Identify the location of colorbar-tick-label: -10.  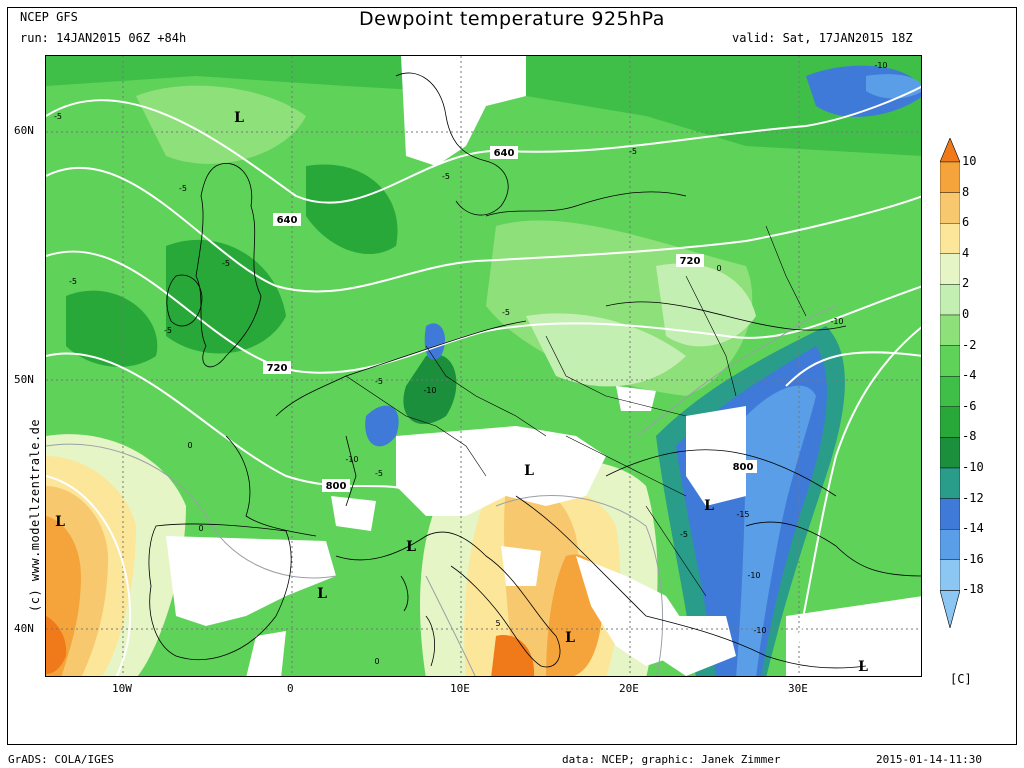
(973, 467).